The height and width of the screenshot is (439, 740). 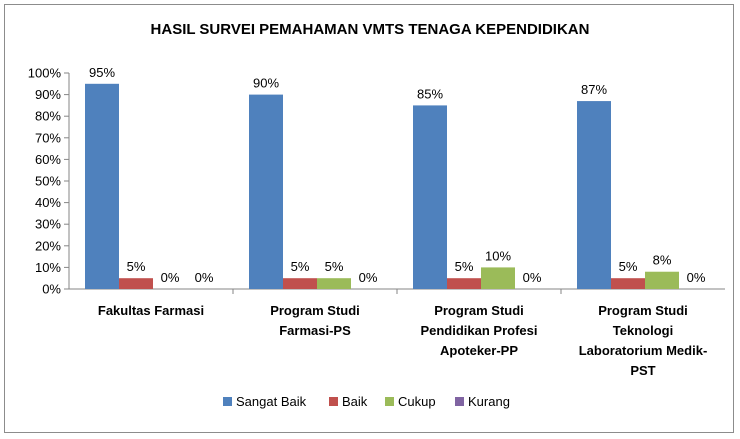 What do you see at coordinates (478, 330) in the screenshot?
I see `category-label: Pendidikan Profesi` at bounding box center [478, 330].